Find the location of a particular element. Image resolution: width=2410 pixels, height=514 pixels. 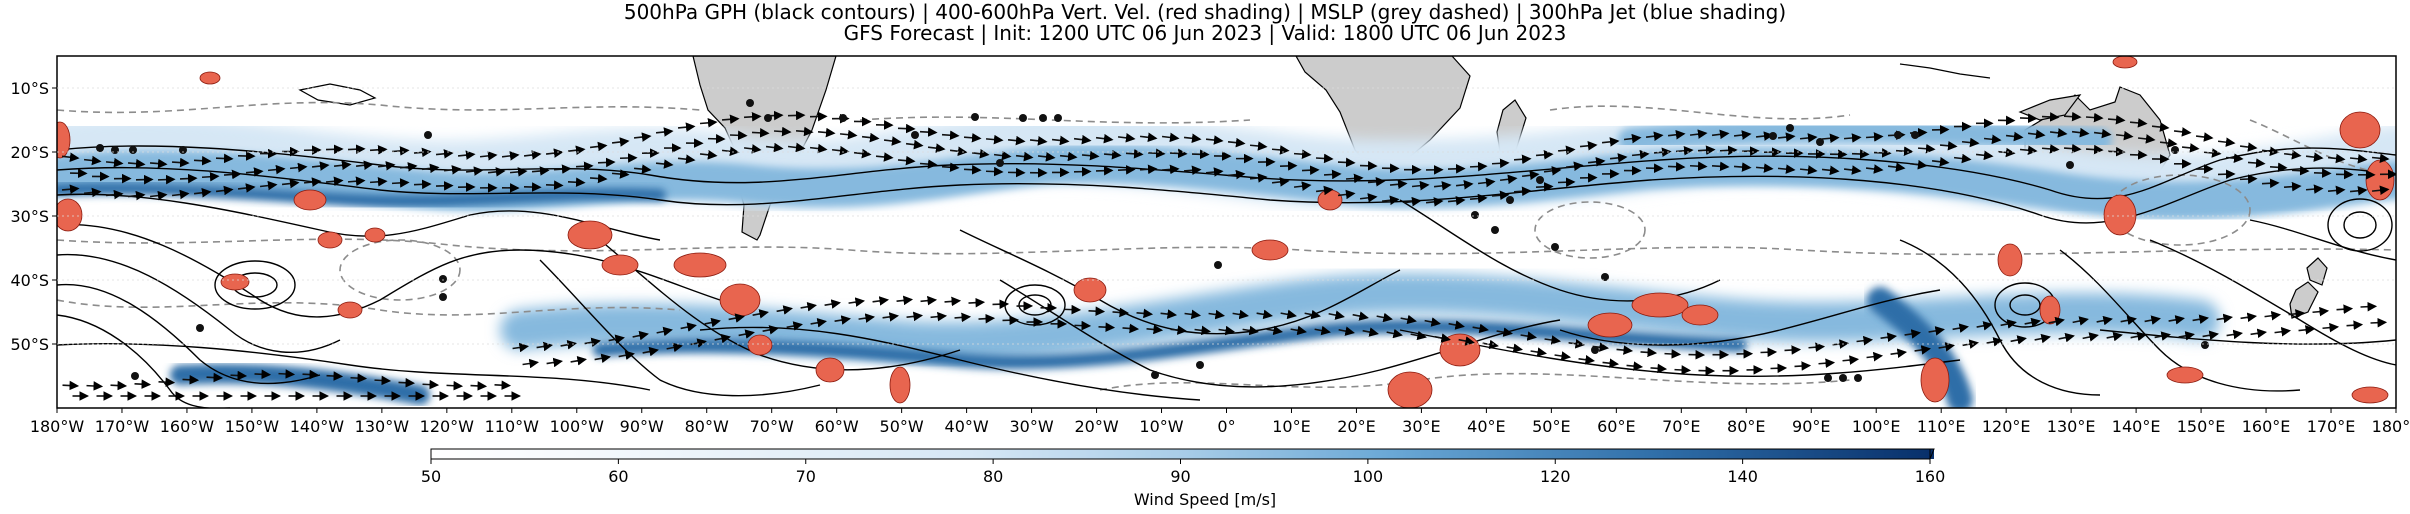

lat-tick-label: 10°S is located at coordinates (29, 88).